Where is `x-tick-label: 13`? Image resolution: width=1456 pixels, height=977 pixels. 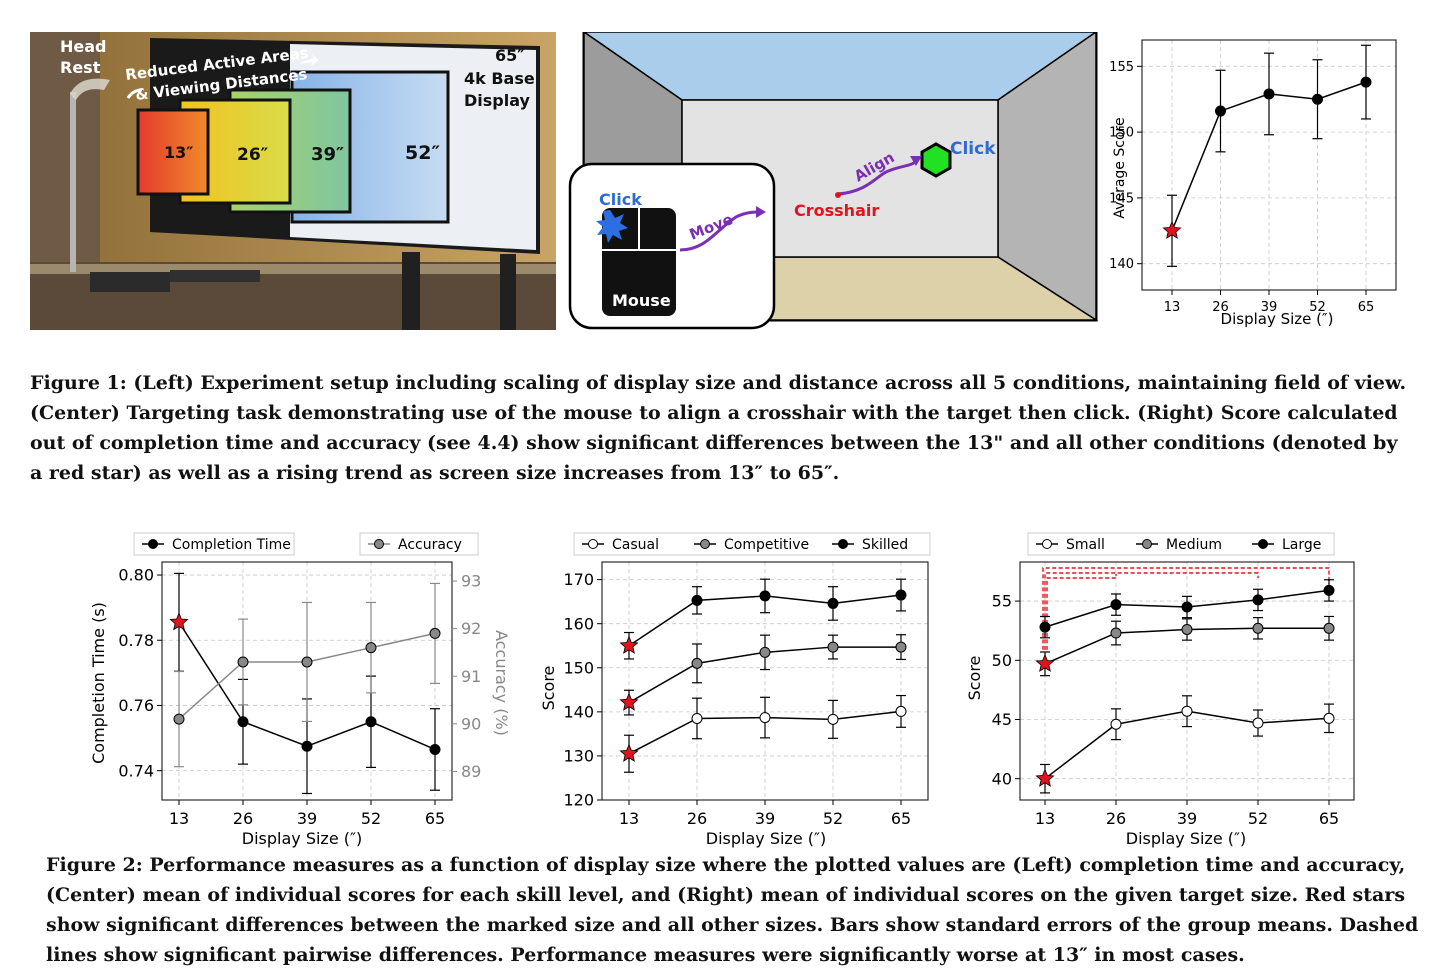 x-tick-label: 13 is located at coordinates (1172, 307).